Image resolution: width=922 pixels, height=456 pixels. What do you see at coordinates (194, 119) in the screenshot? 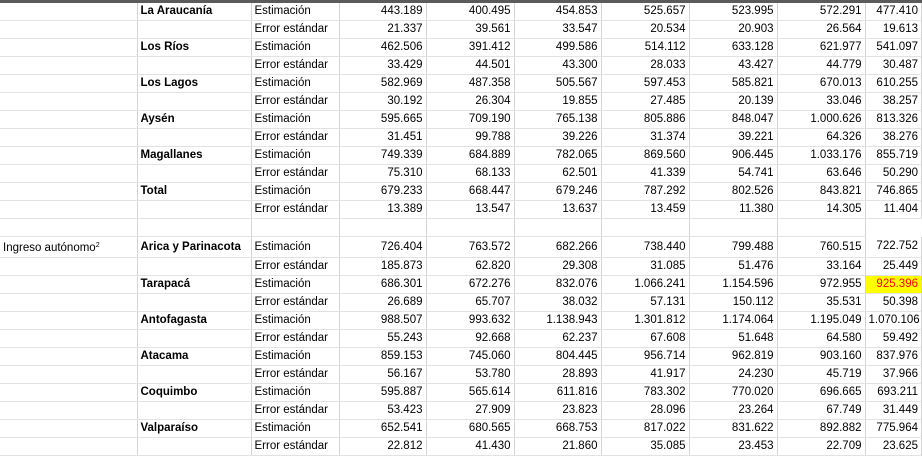
I see `region-cell: Aysén` at bounding box center [194, 119].